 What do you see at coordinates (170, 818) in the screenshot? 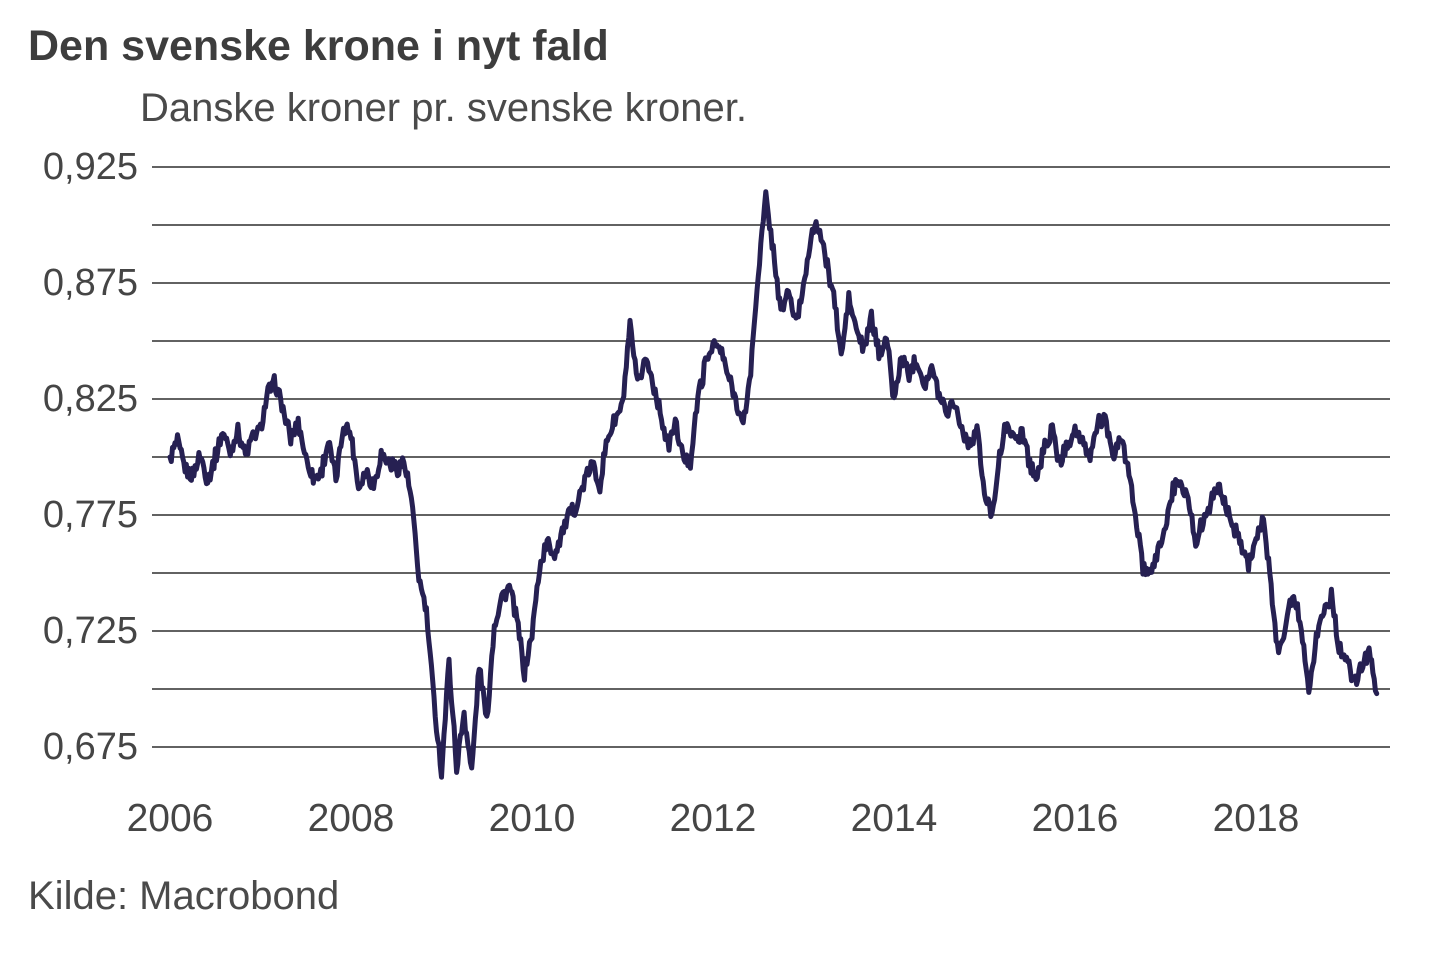
I see `x-axis-tick-label: 2006` at bounding box center [170, 818].